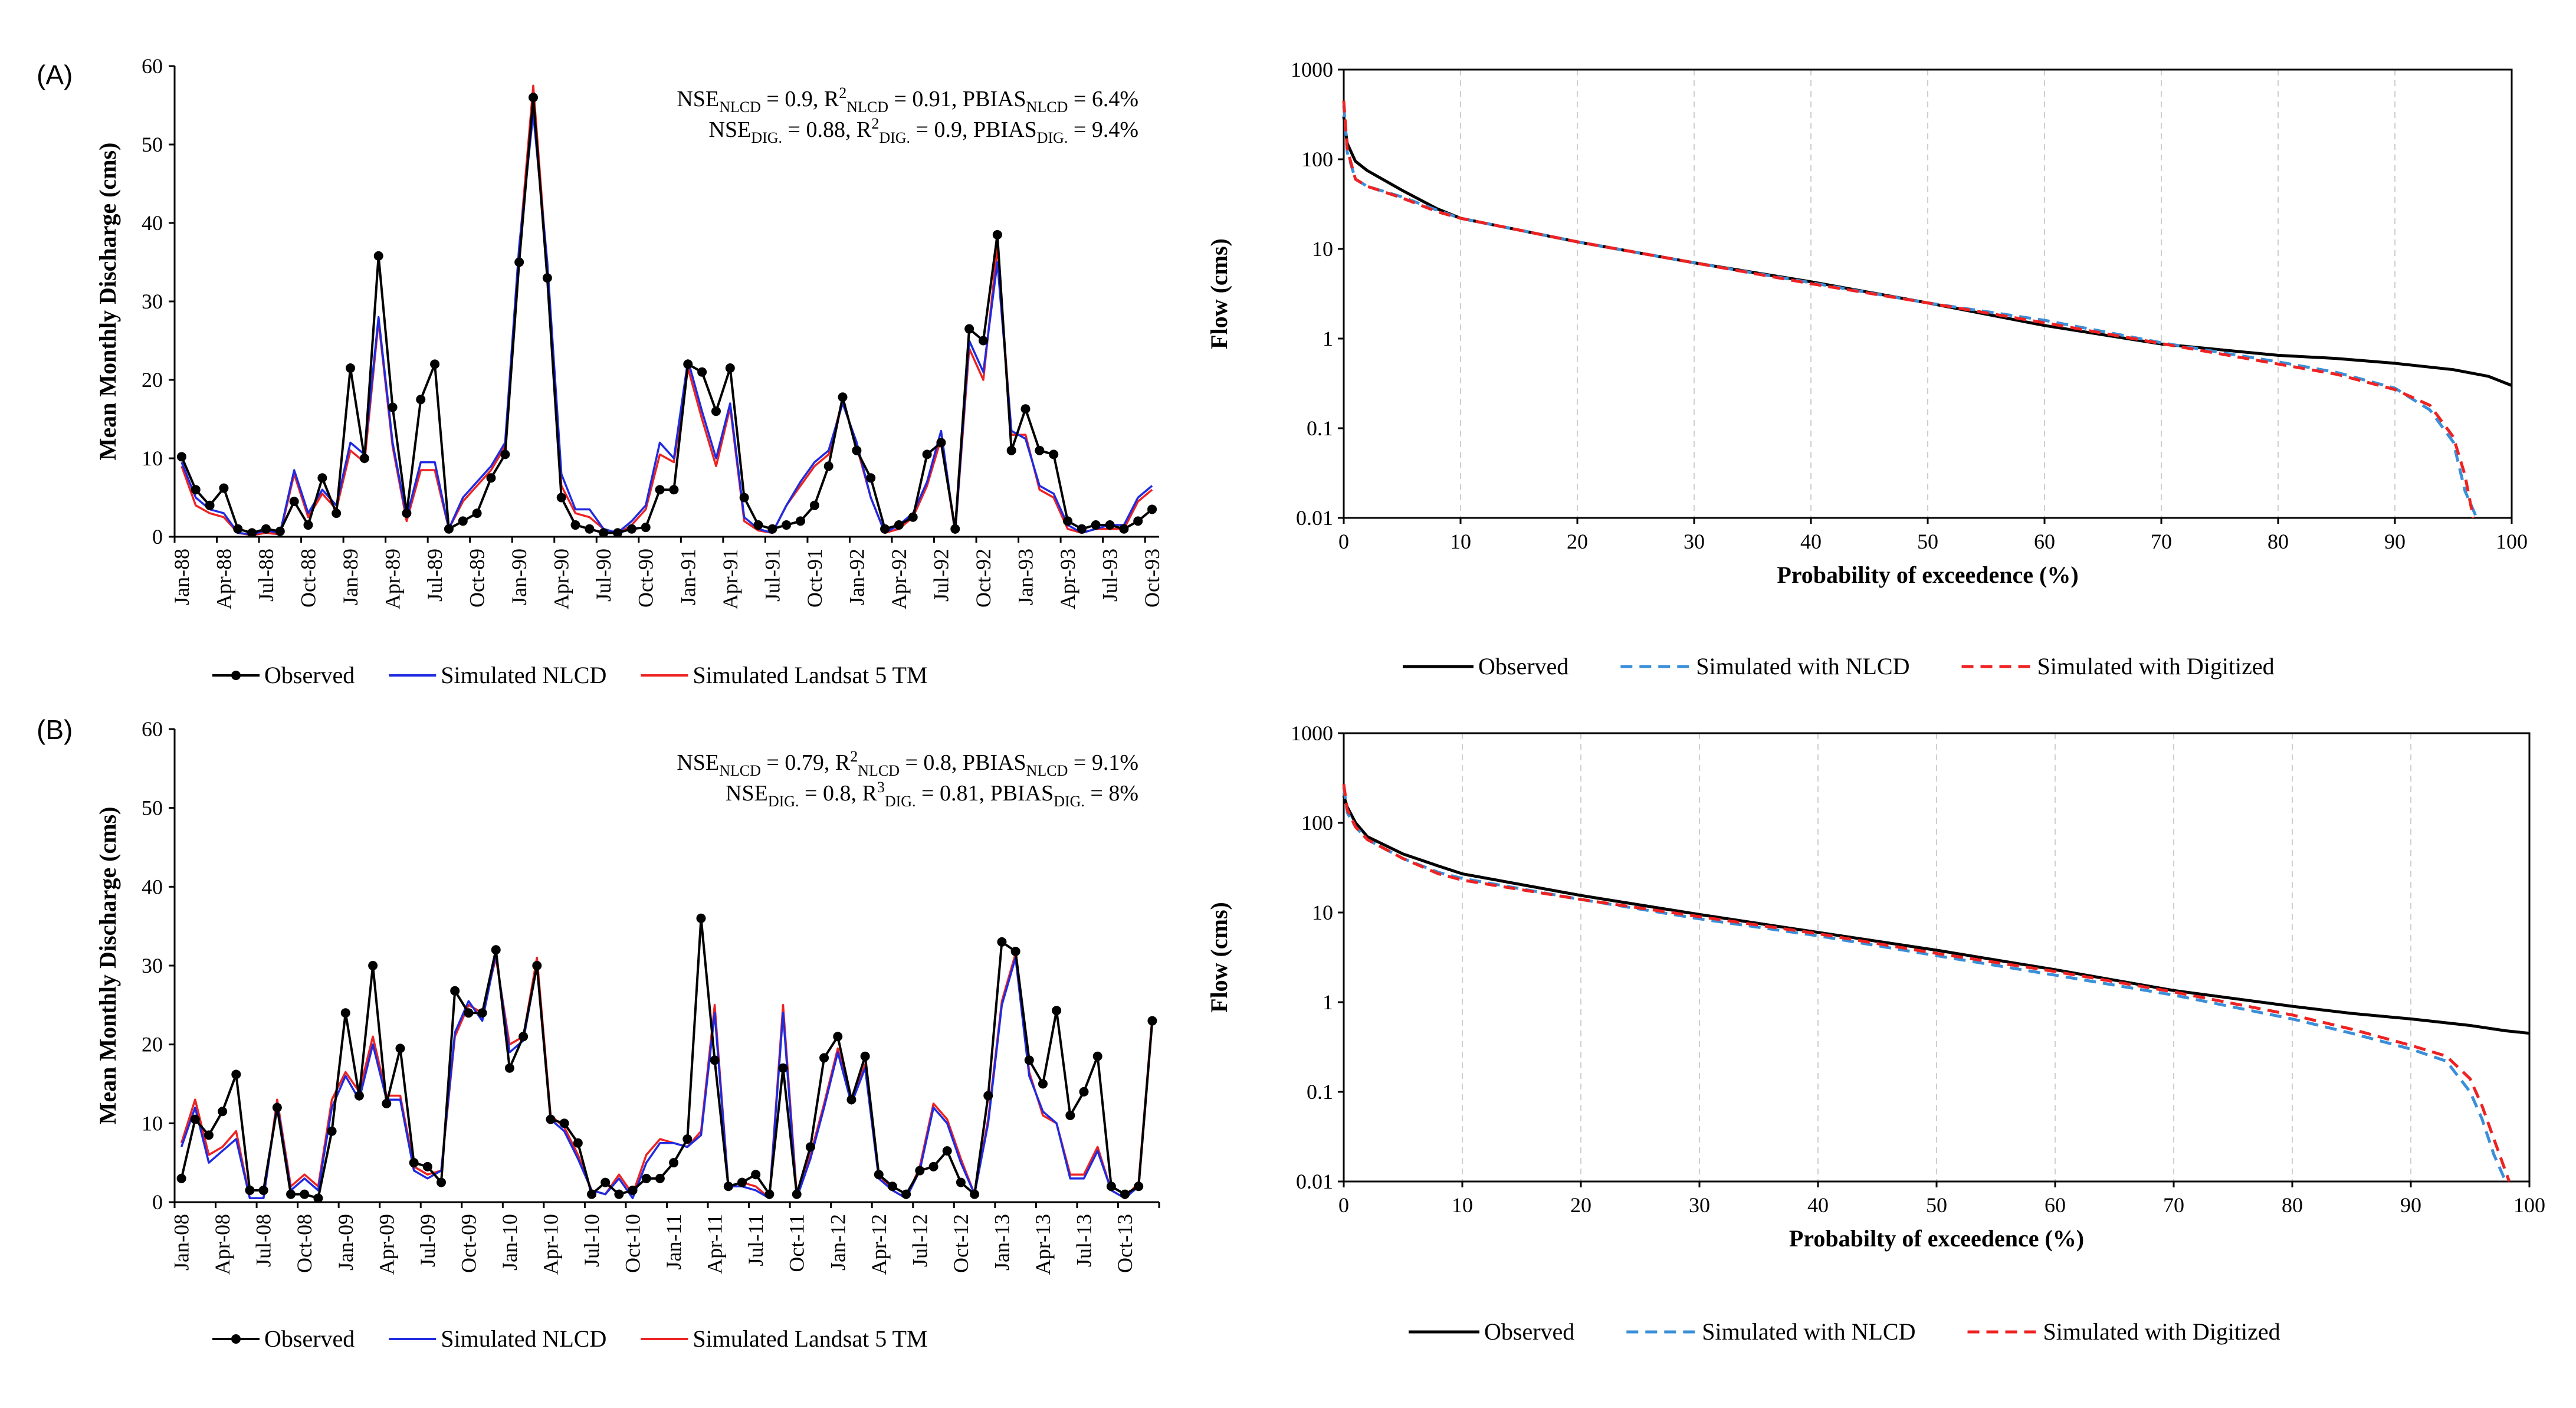  I want to click on x-tick-label: Jan-12, so click(837, 1242).